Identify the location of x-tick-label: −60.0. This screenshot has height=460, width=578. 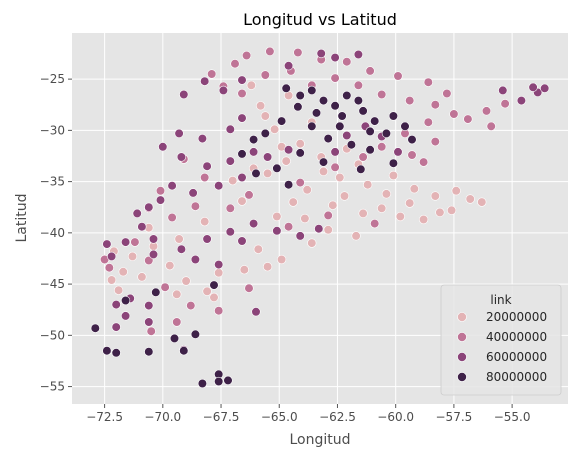
(395, 417).